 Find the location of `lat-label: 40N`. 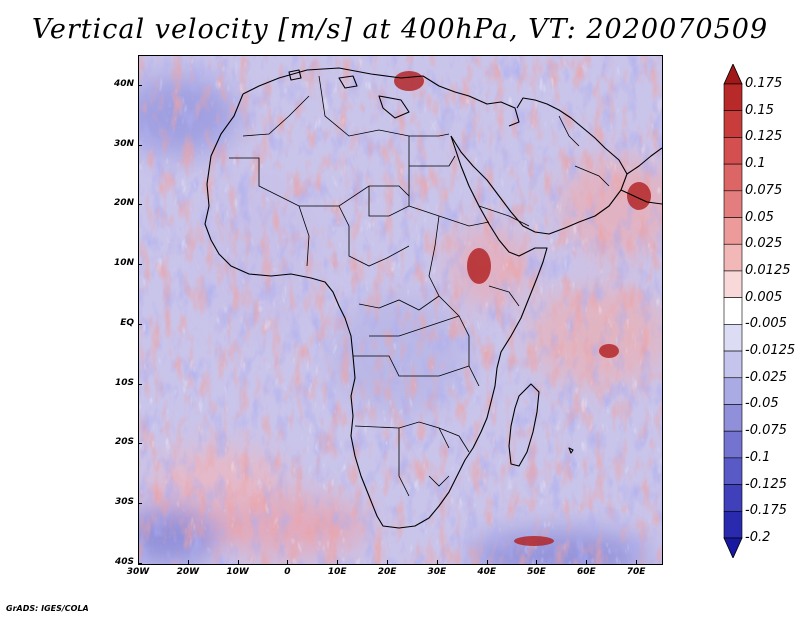

lat-label: 40N is located at coordinates (123, 83).